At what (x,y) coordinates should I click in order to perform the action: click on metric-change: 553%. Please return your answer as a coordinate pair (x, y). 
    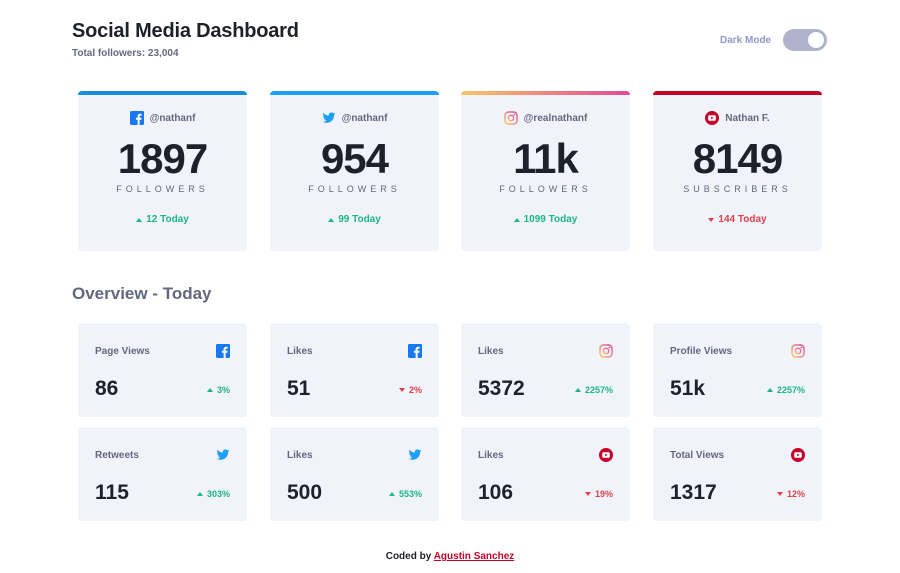
    Looking at the image, I should click on (405, 494).